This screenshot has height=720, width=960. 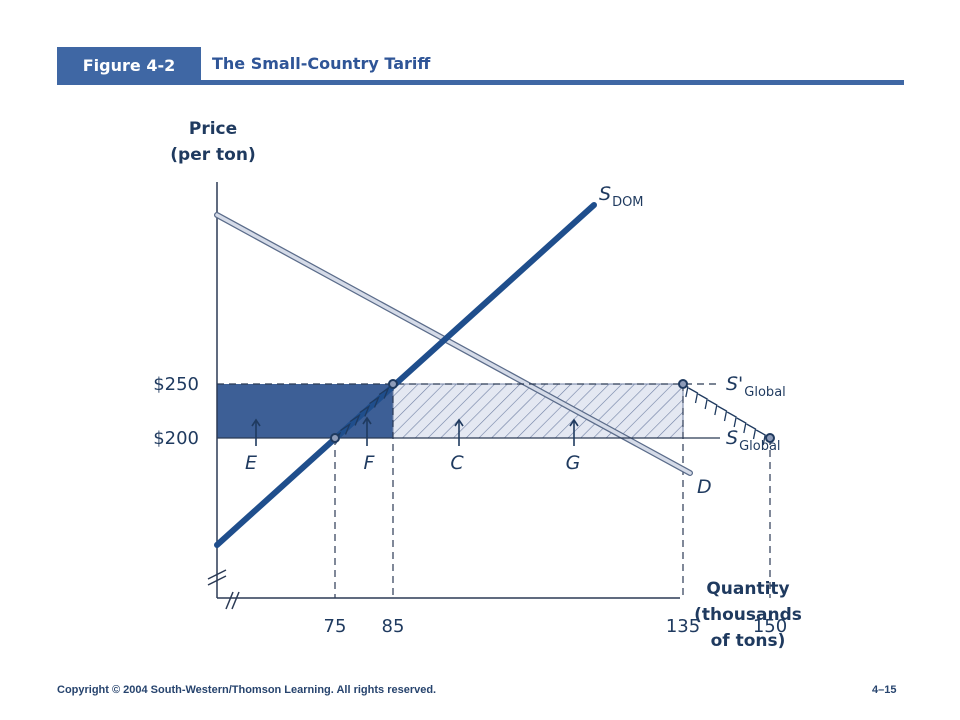 I want to click on label-d: D, so click(x=704, y=487).